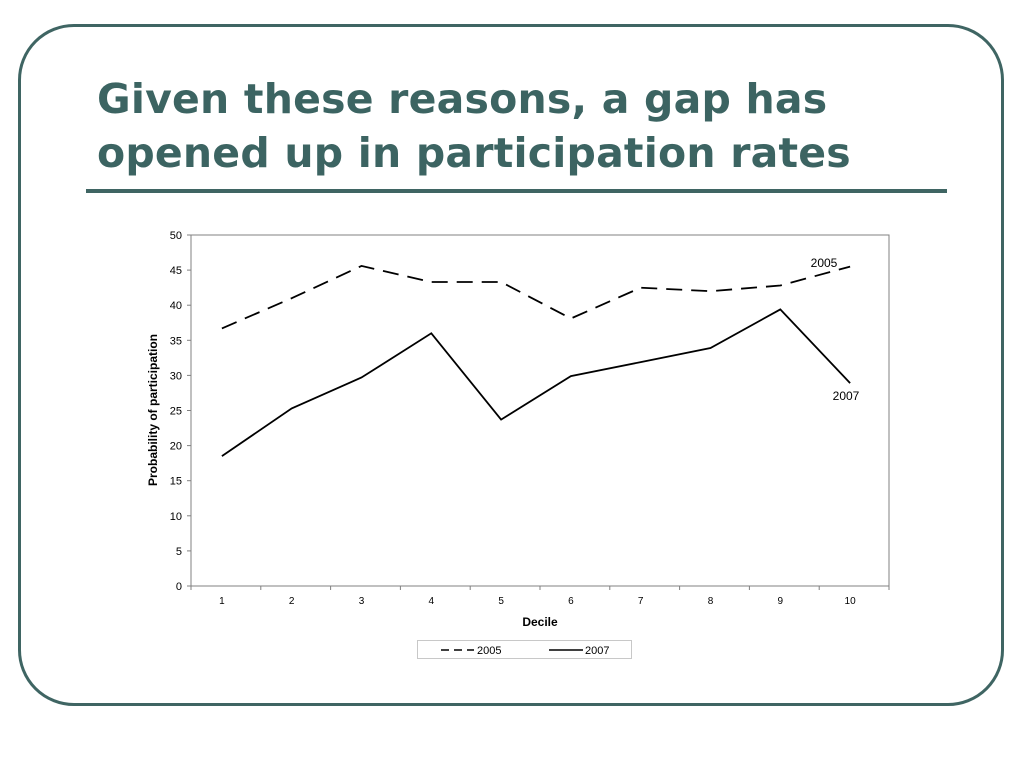  What do you see at coordinates (516, 191) in the screenshot?
I see `title-underline` at bounding box center [516, 191].